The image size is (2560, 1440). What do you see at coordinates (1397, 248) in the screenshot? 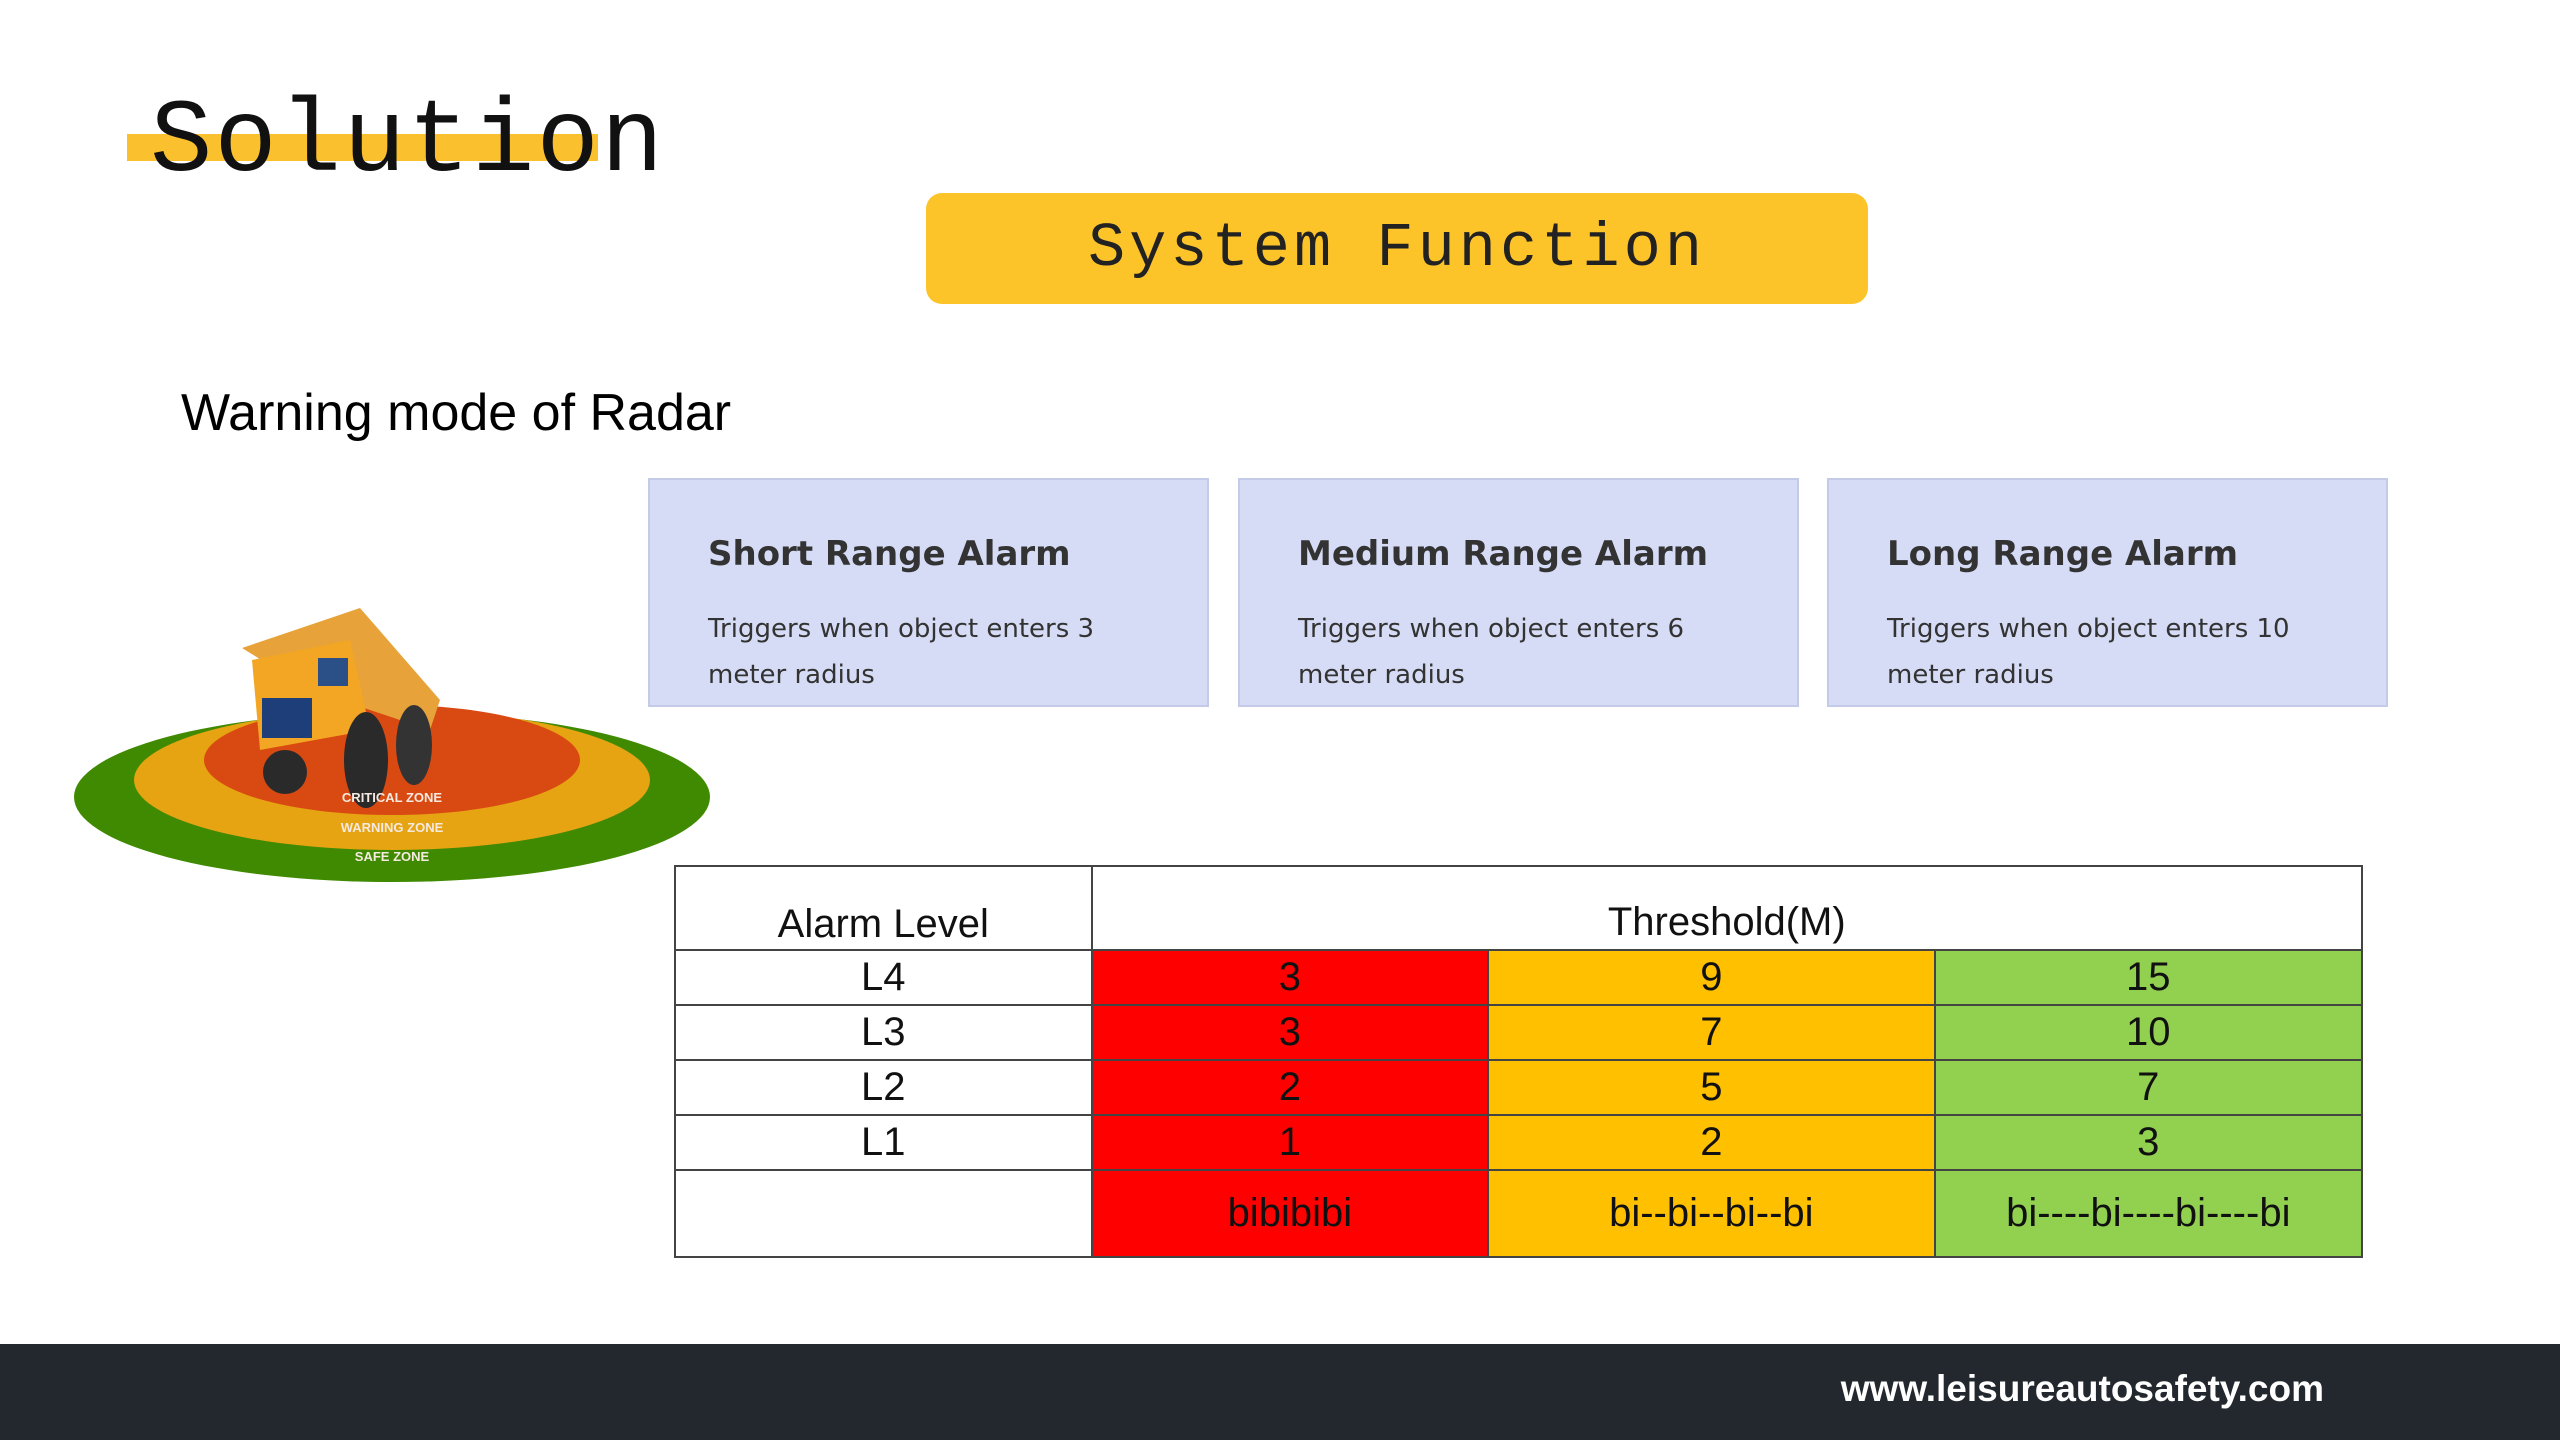
I see `section-banner: System Function` at bounding box center [1397, 248].